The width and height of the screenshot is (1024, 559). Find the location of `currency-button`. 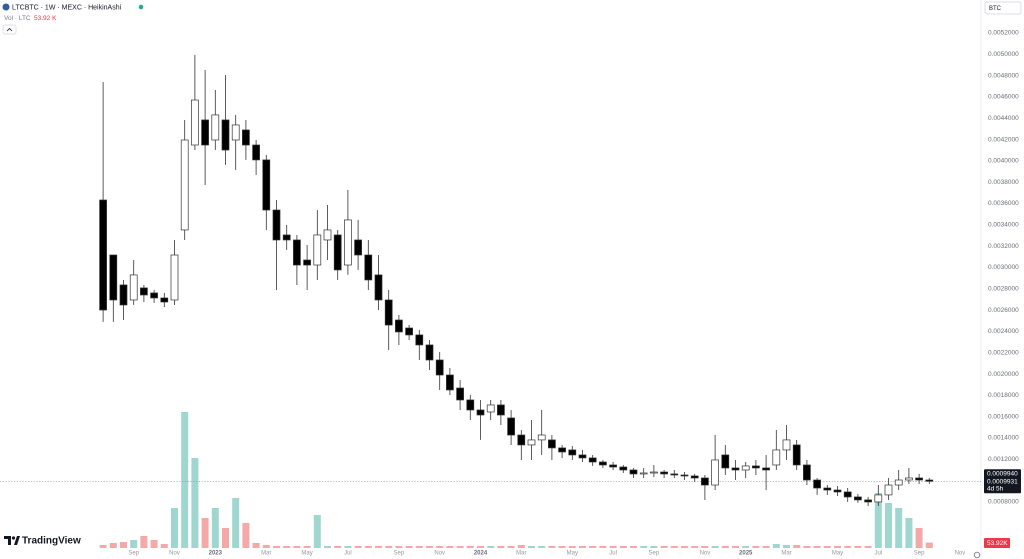

currency-button is located at coordinates (1003, 8).